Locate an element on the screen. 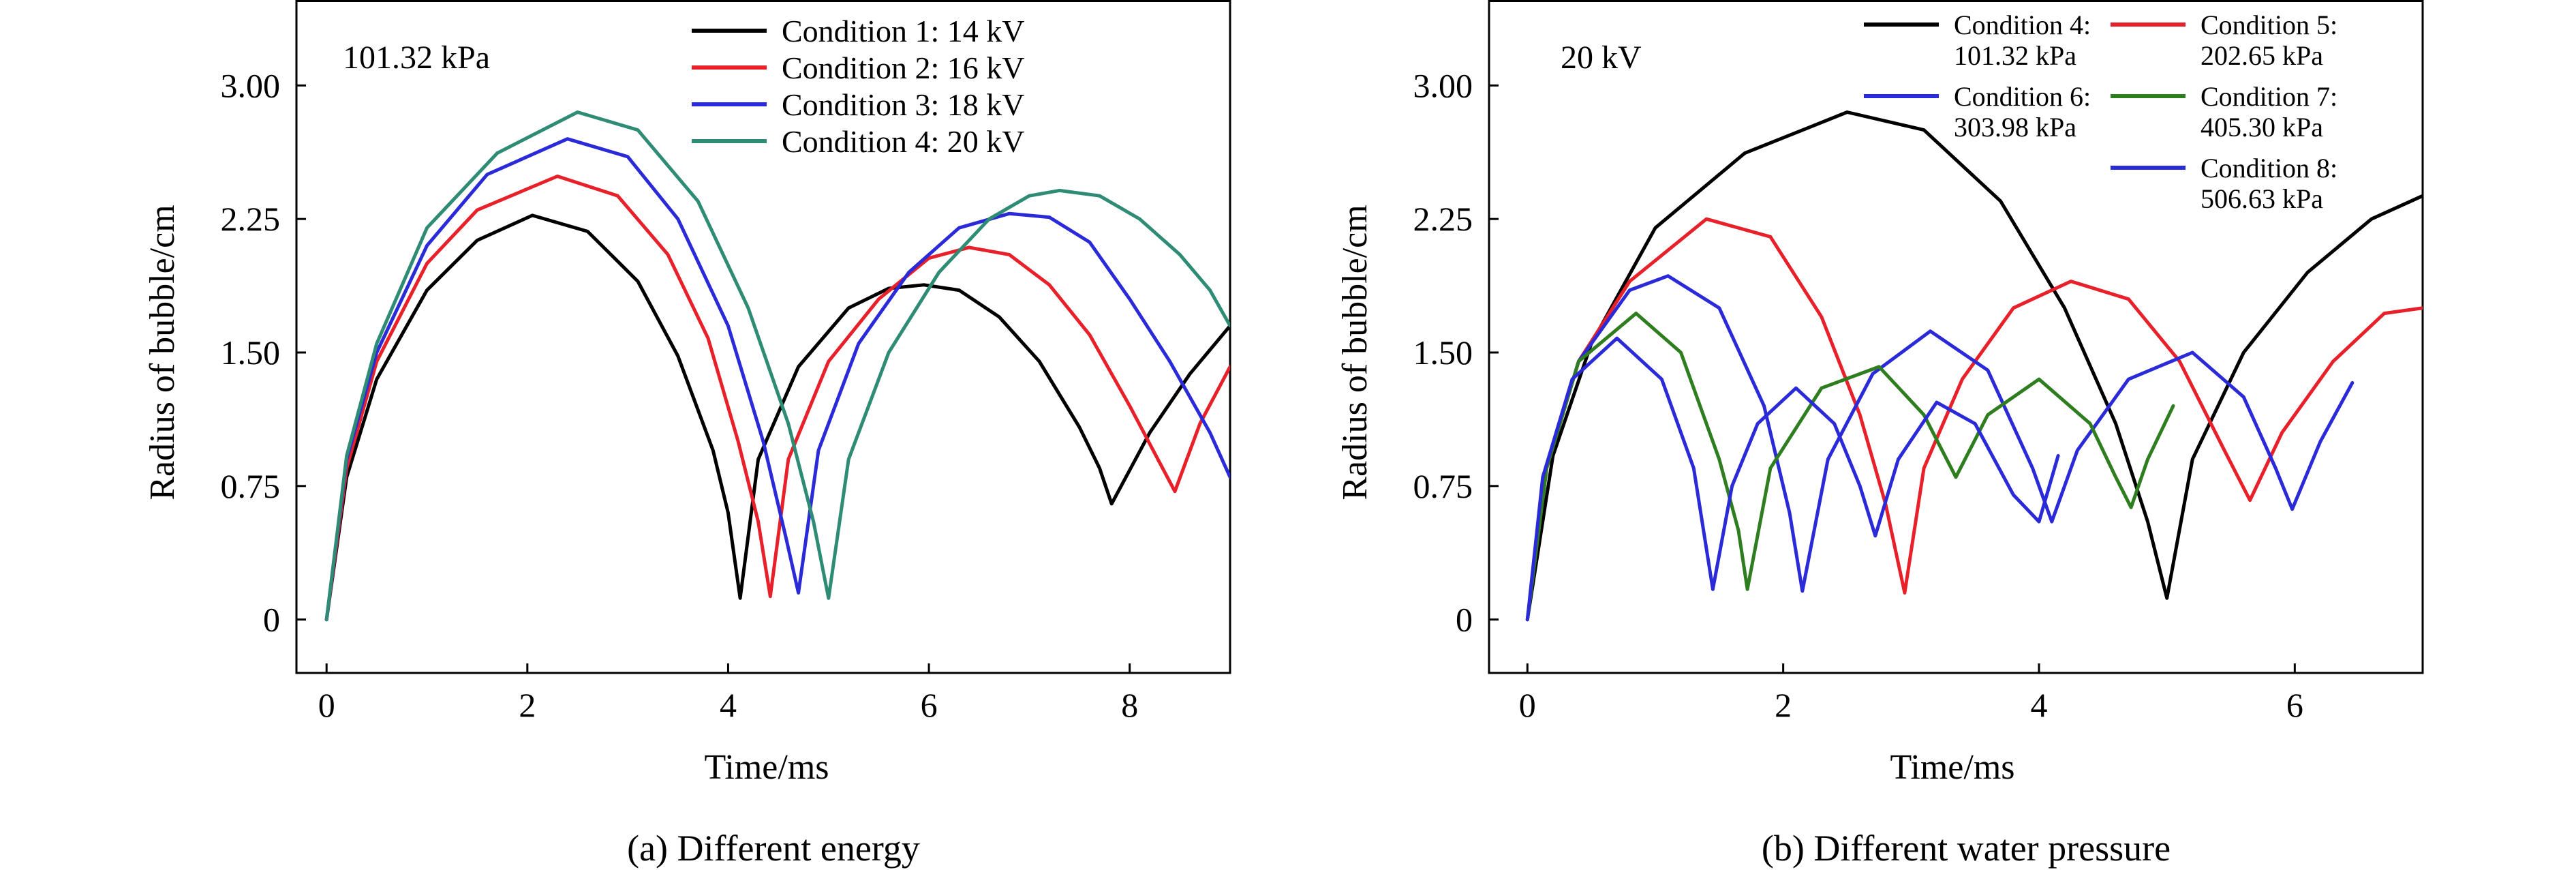 The width and height of the screenshot is (2576, 870). panel-caption: (a) Different energy is located at coordinates (773, 848).